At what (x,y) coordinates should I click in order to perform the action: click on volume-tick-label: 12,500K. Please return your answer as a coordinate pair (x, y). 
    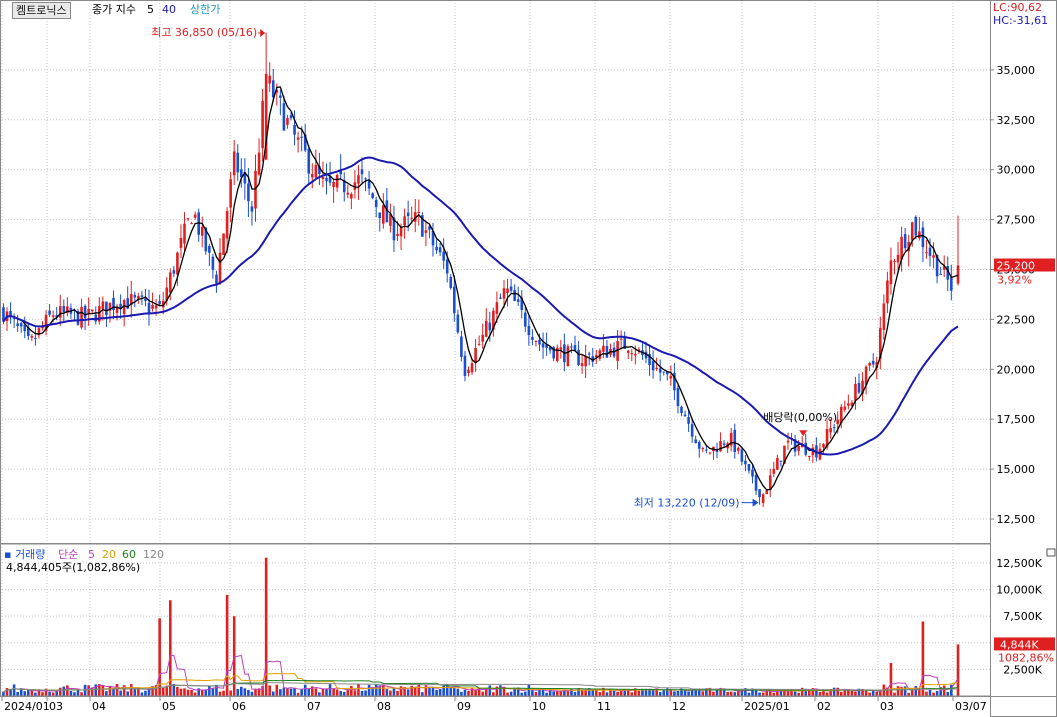
    Looking at the image, I should click on (1019, 563).